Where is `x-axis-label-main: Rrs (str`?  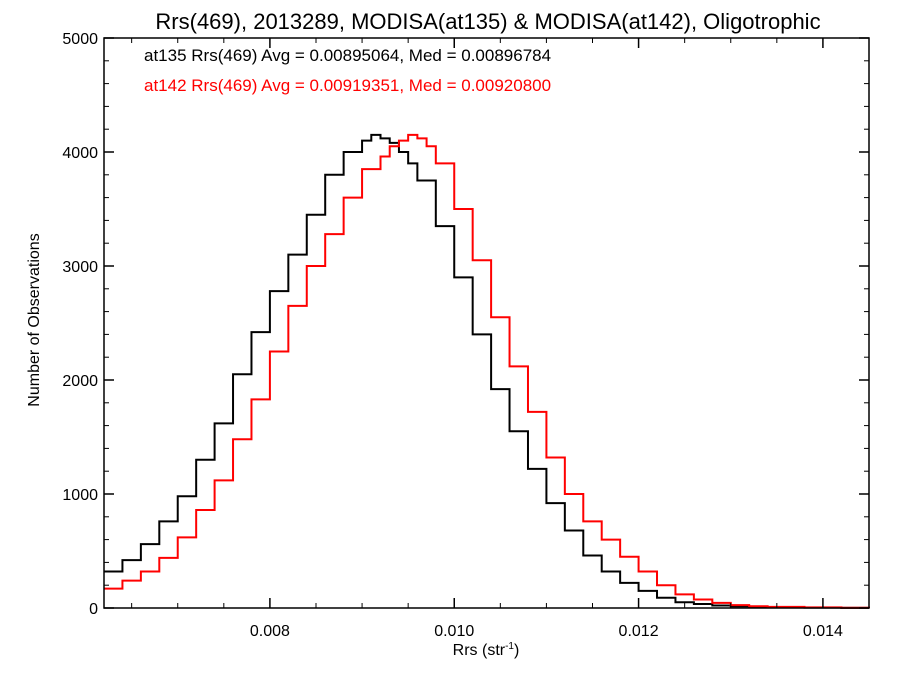 x-axis-label-main: Rrs (str is located at coordinates (479, 650).